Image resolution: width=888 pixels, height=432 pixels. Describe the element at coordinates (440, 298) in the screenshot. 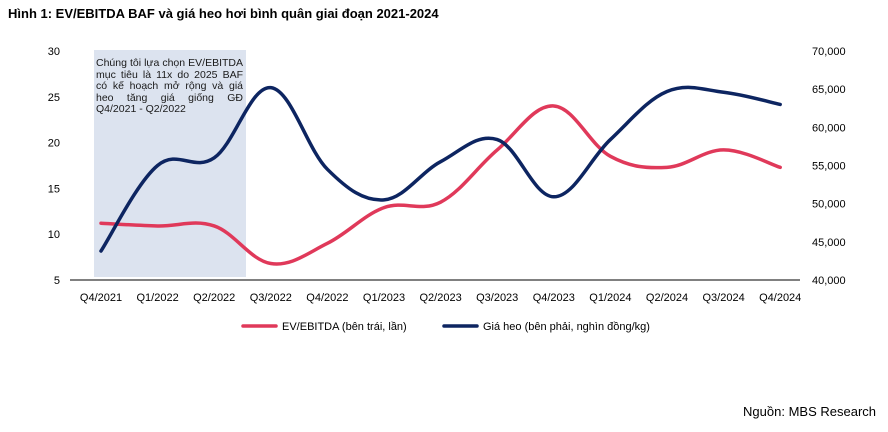

I see `x-tick-label: Q2/2023` at that location.